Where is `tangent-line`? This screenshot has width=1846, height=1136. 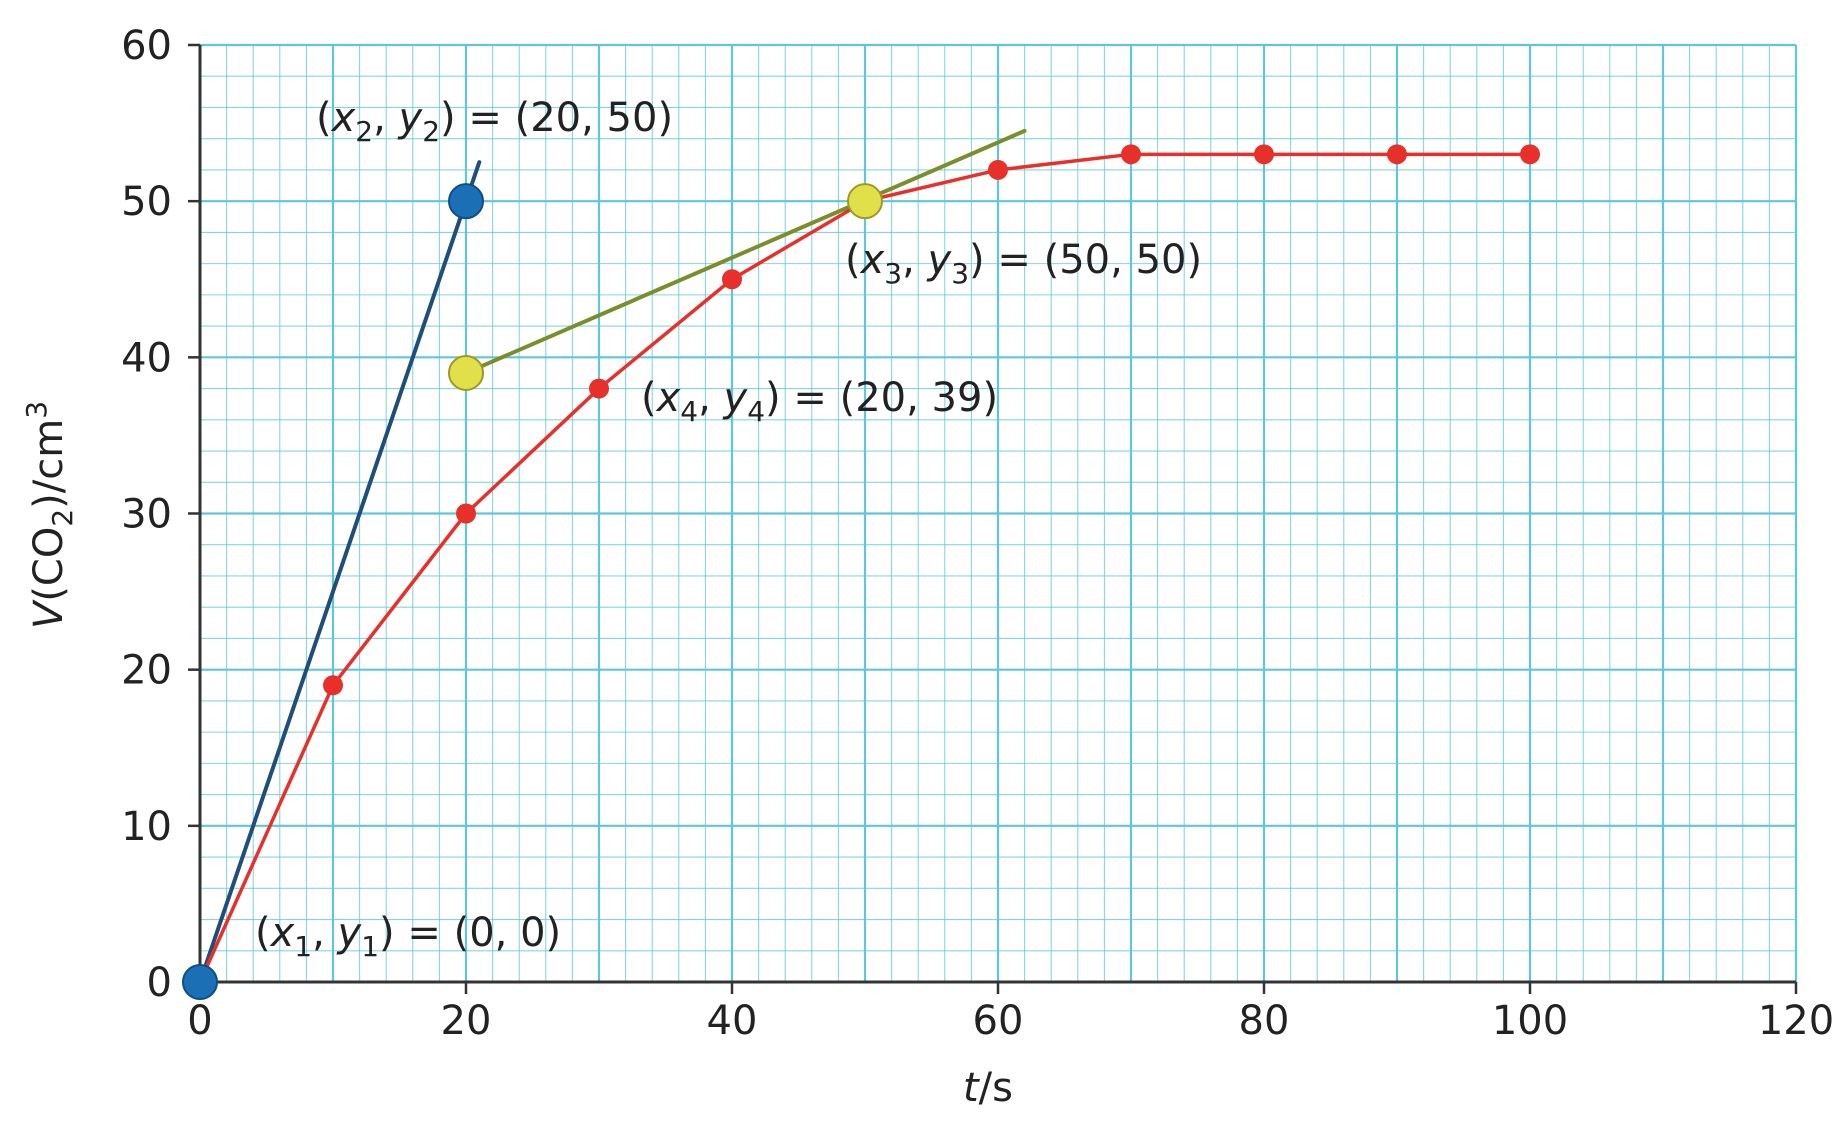
tangent-line is located at coordinates (745, 251).